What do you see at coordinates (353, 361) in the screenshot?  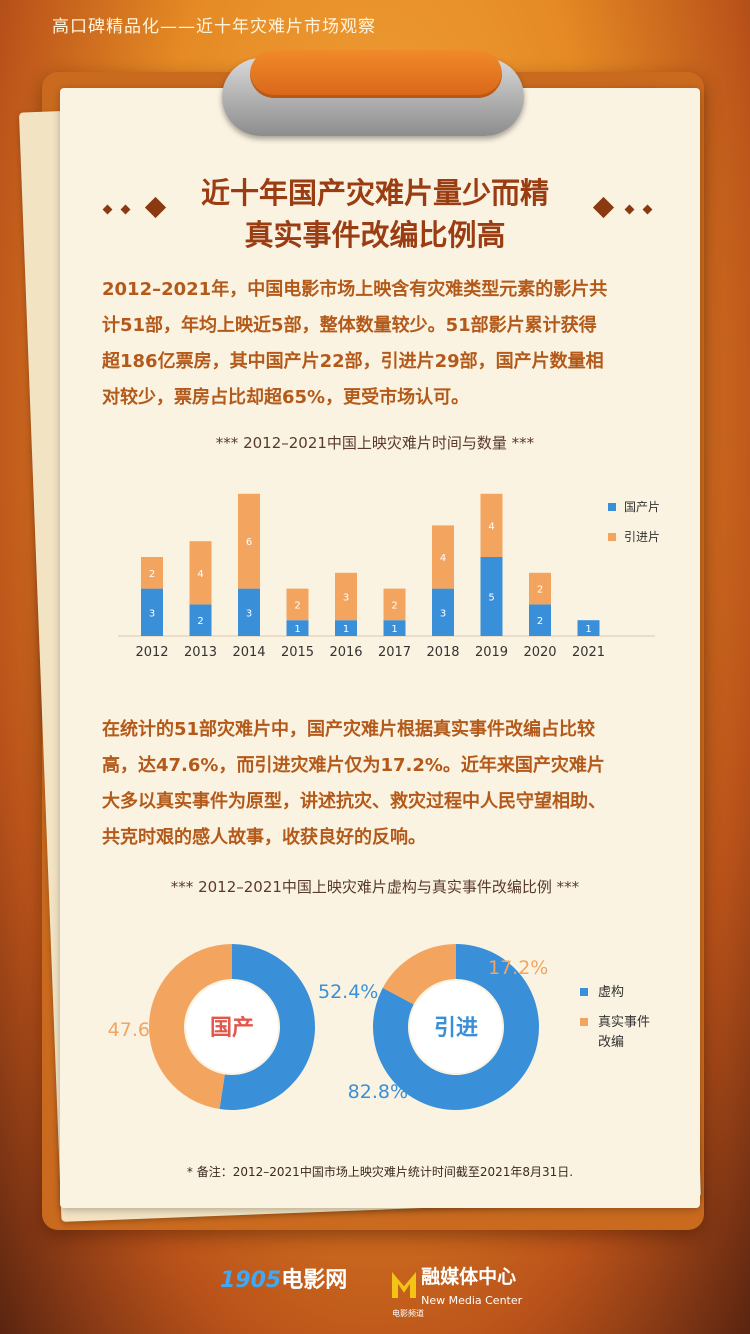 I see `para-line: 超186亿票房，其中国产片22部，引进片29部，国产片数量相` at bounding box center [353, 361].